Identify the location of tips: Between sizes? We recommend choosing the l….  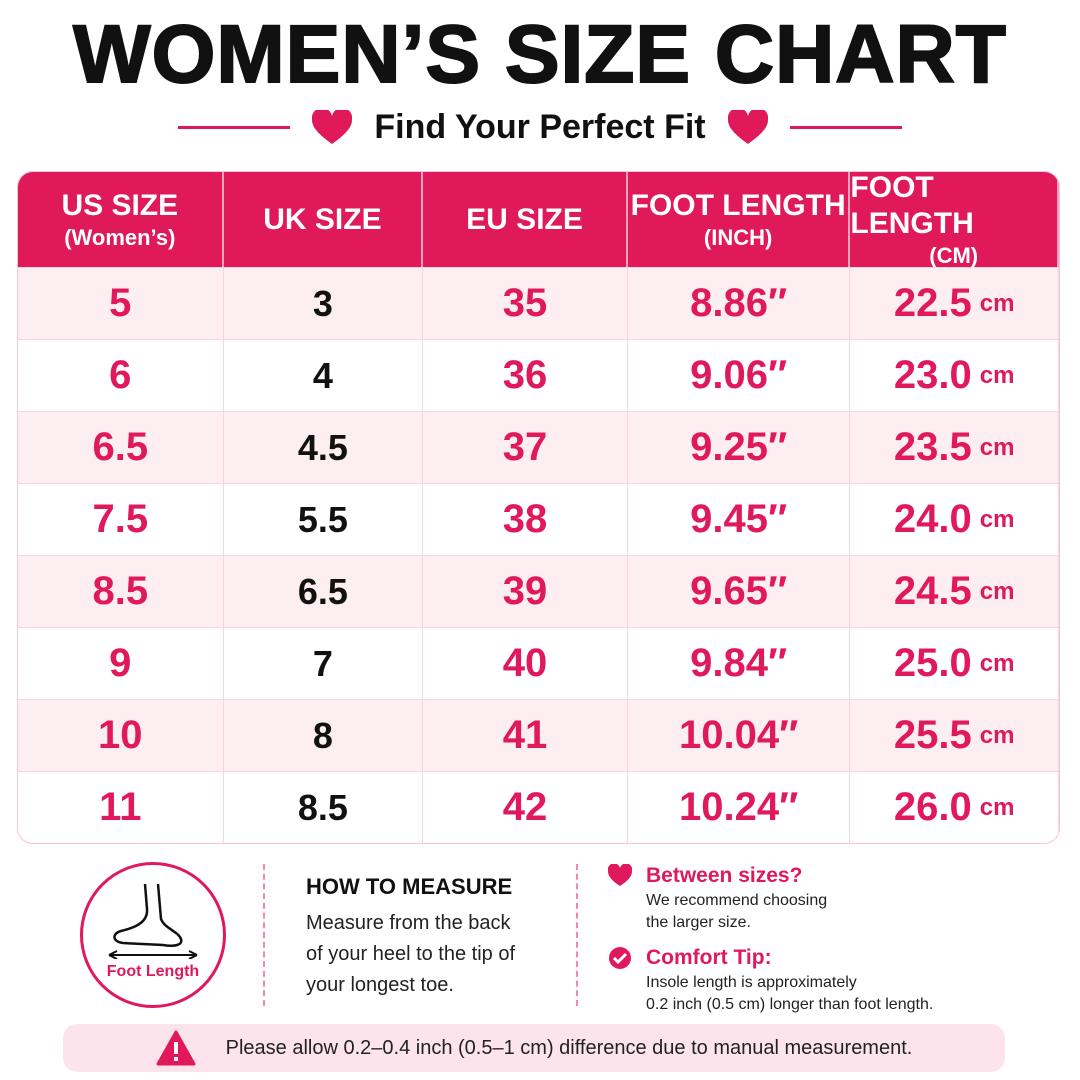
(838, 939).